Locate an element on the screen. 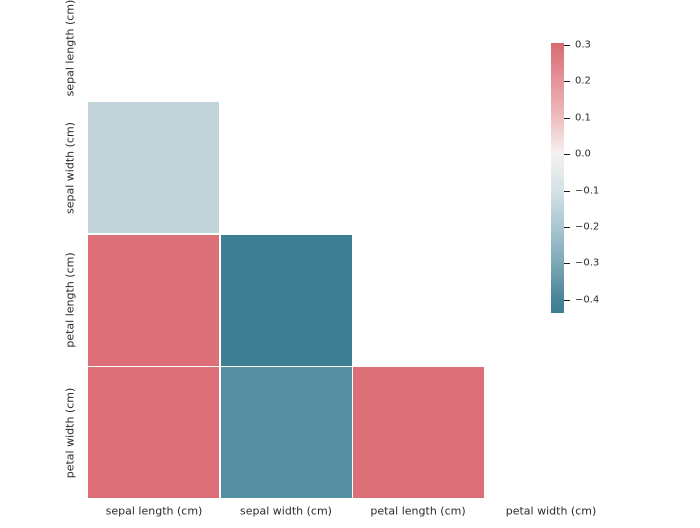  y-tick-label-sepal-length: sepal length (cm) is located at coordinates (70, 48).